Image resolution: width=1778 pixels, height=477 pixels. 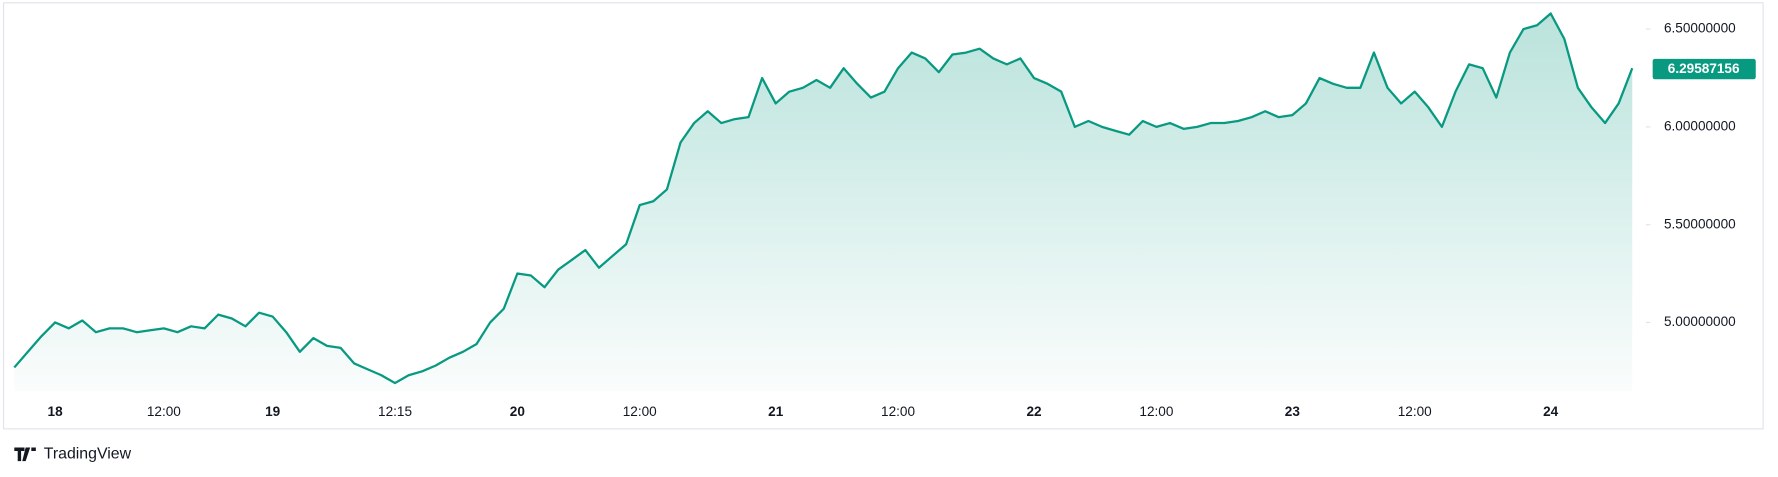 I want to click on x-tick-label: 19, so click(x=273, y=411).